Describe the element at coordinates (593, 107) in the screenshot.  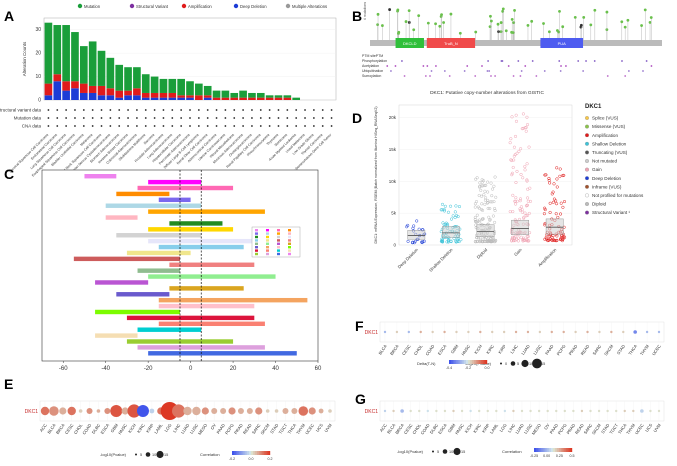
I see `legend-title: DKC1` at that location.